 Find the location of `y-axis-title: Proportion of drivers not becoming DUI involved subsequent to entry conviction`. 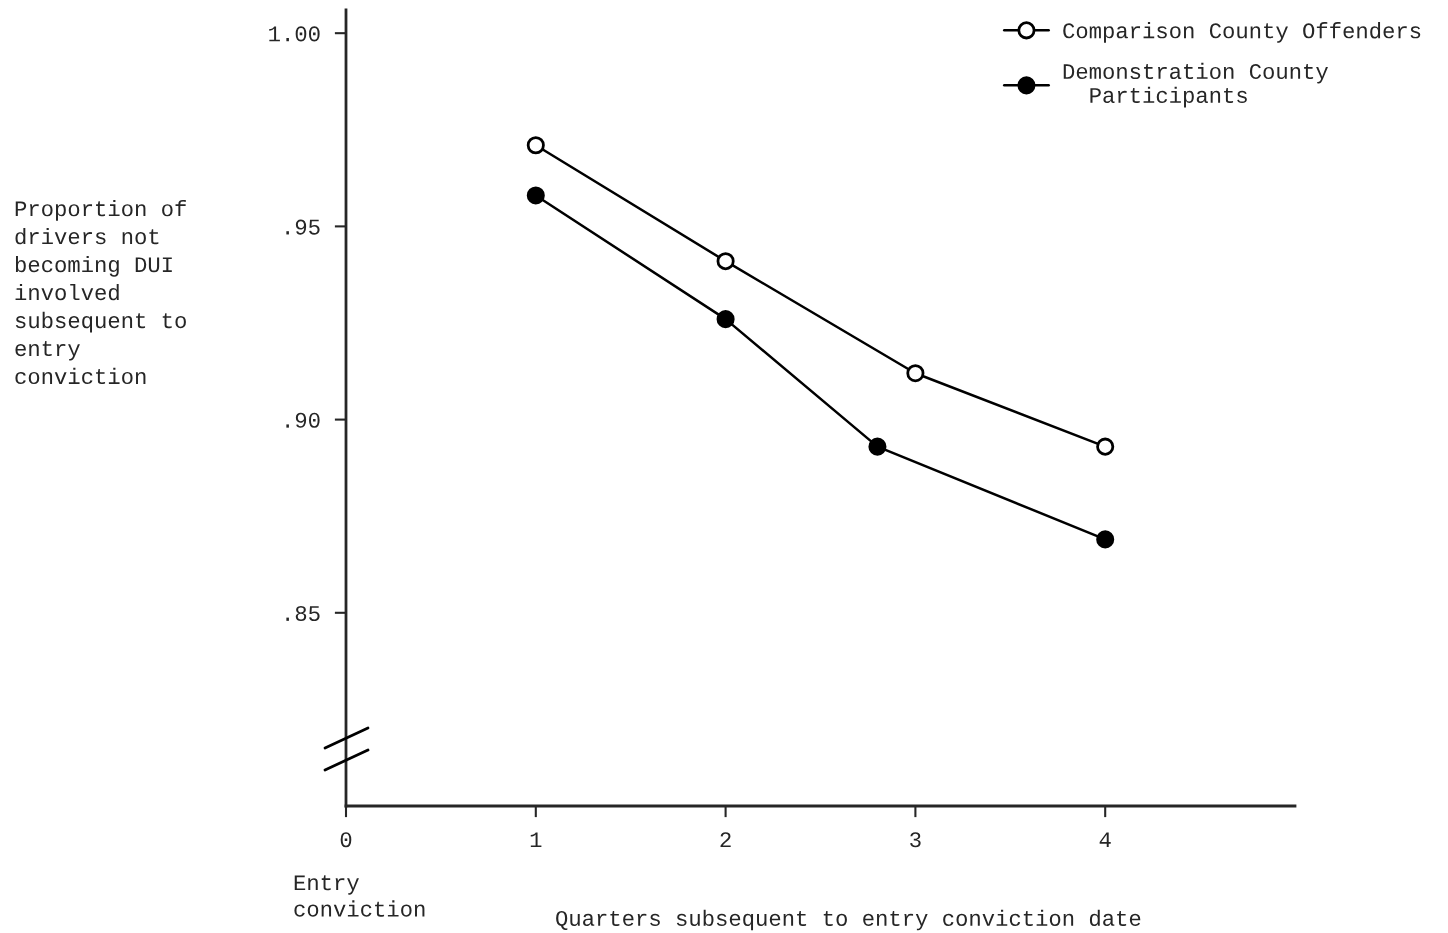

y-axis-title: Proportion of drivers not becoming DUI involved subsequent to entry conviction is located at coordinates (100, 292).